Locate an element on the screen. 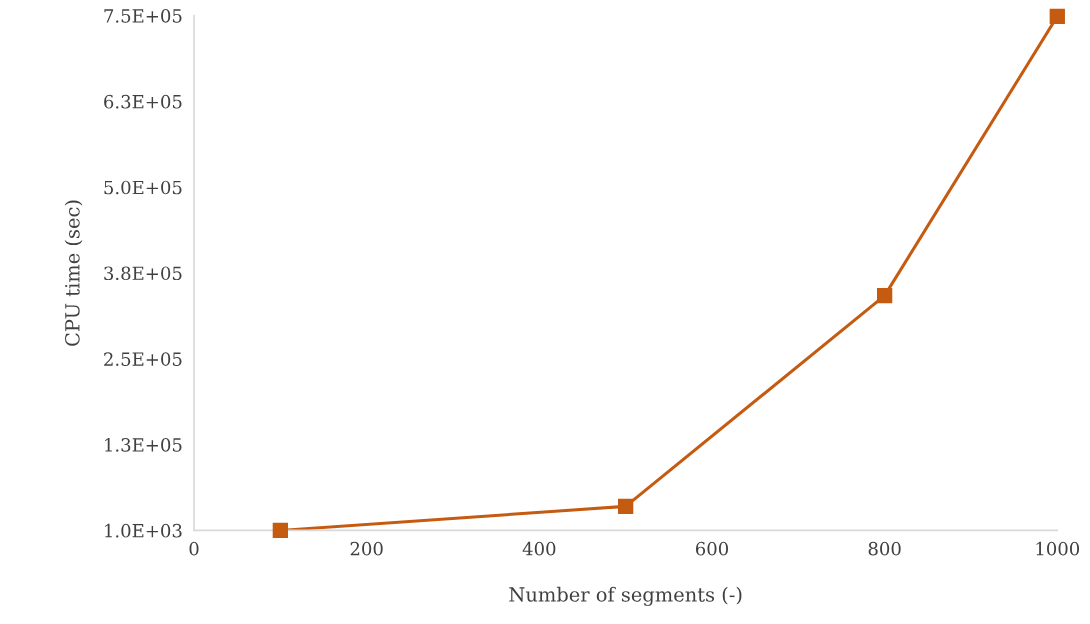 The image size is (1090, 624). y-tick-label: 1.3E+05 is located at coordinates (143, 445).